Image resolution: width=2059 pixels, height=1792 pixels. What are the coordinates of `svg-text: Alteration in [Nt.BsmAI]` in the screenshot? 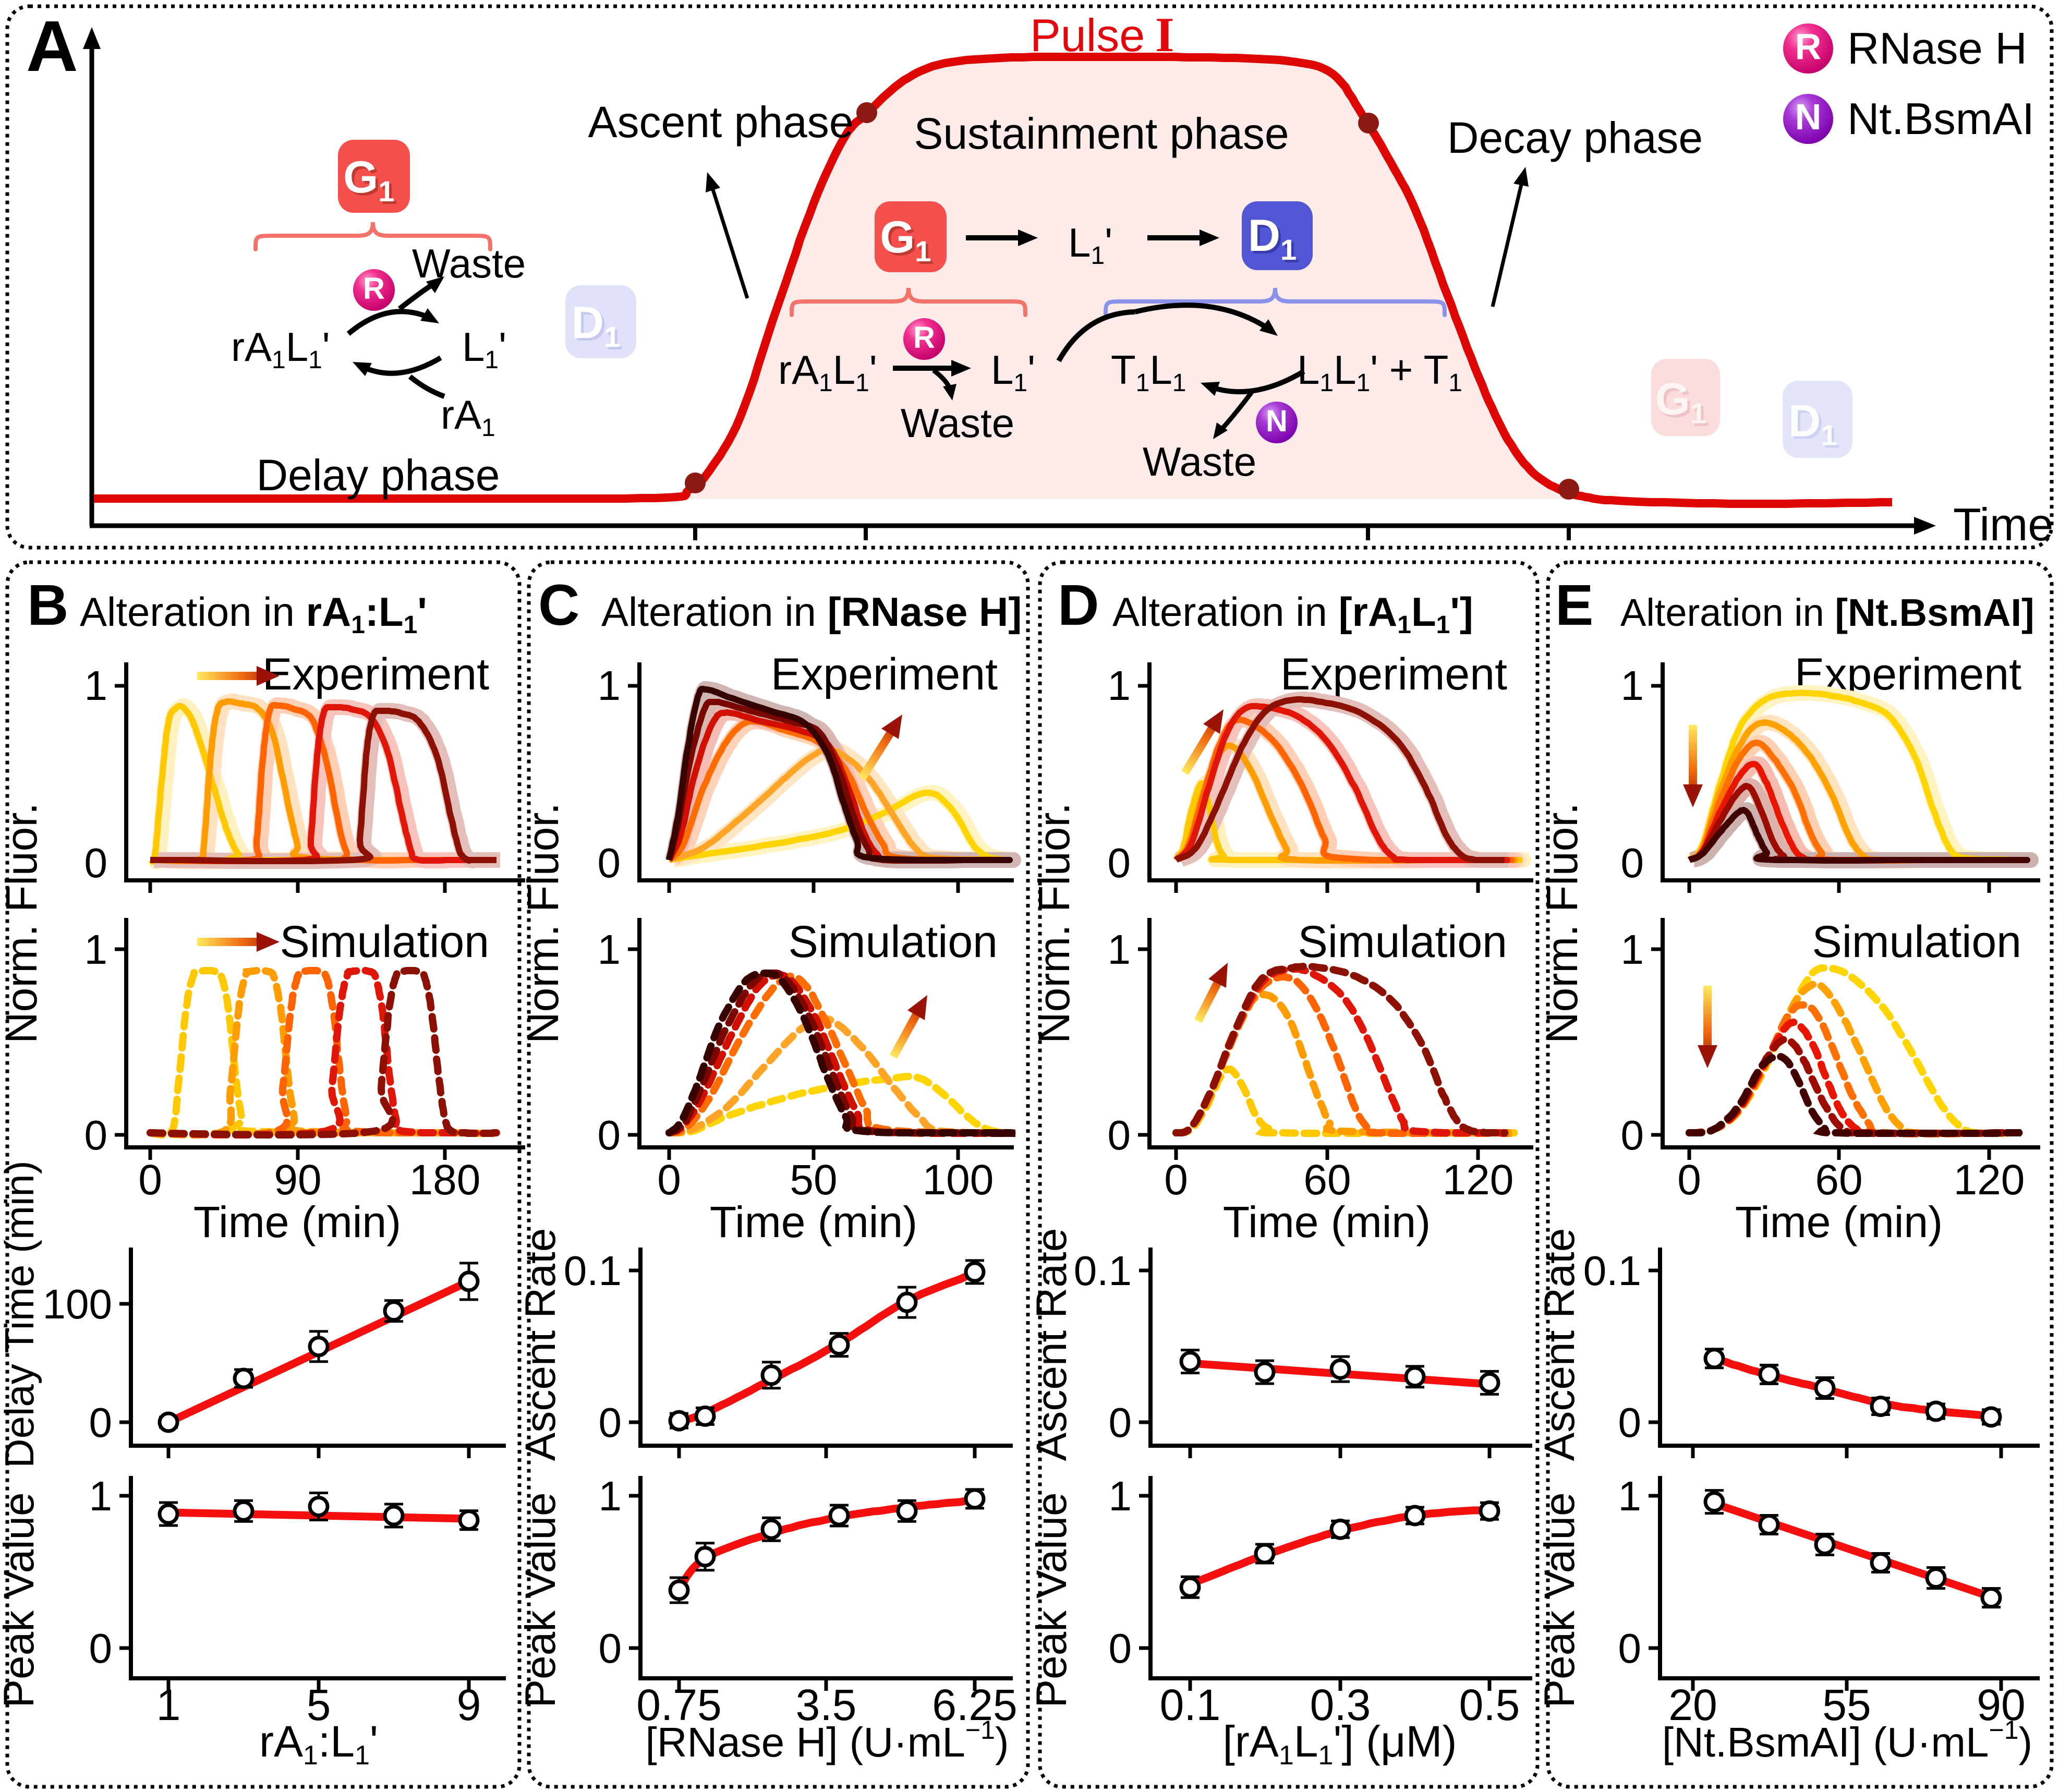 It's located at (1827, 612).